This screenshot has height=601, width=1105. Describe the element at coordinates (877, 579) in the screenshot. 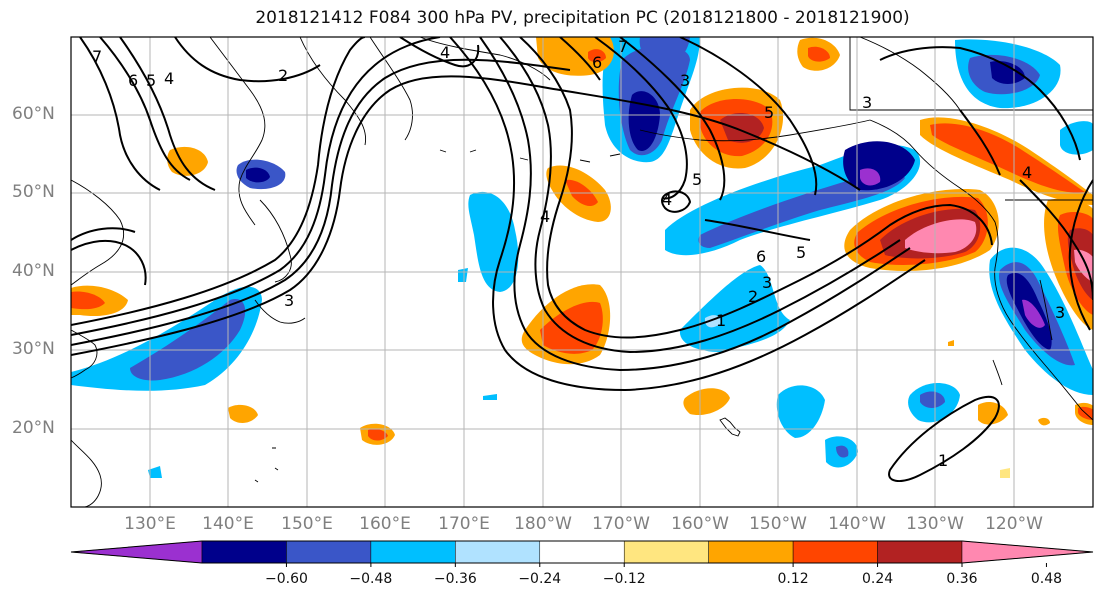

I see `colorbar-tick-label: 0.24` at that location.